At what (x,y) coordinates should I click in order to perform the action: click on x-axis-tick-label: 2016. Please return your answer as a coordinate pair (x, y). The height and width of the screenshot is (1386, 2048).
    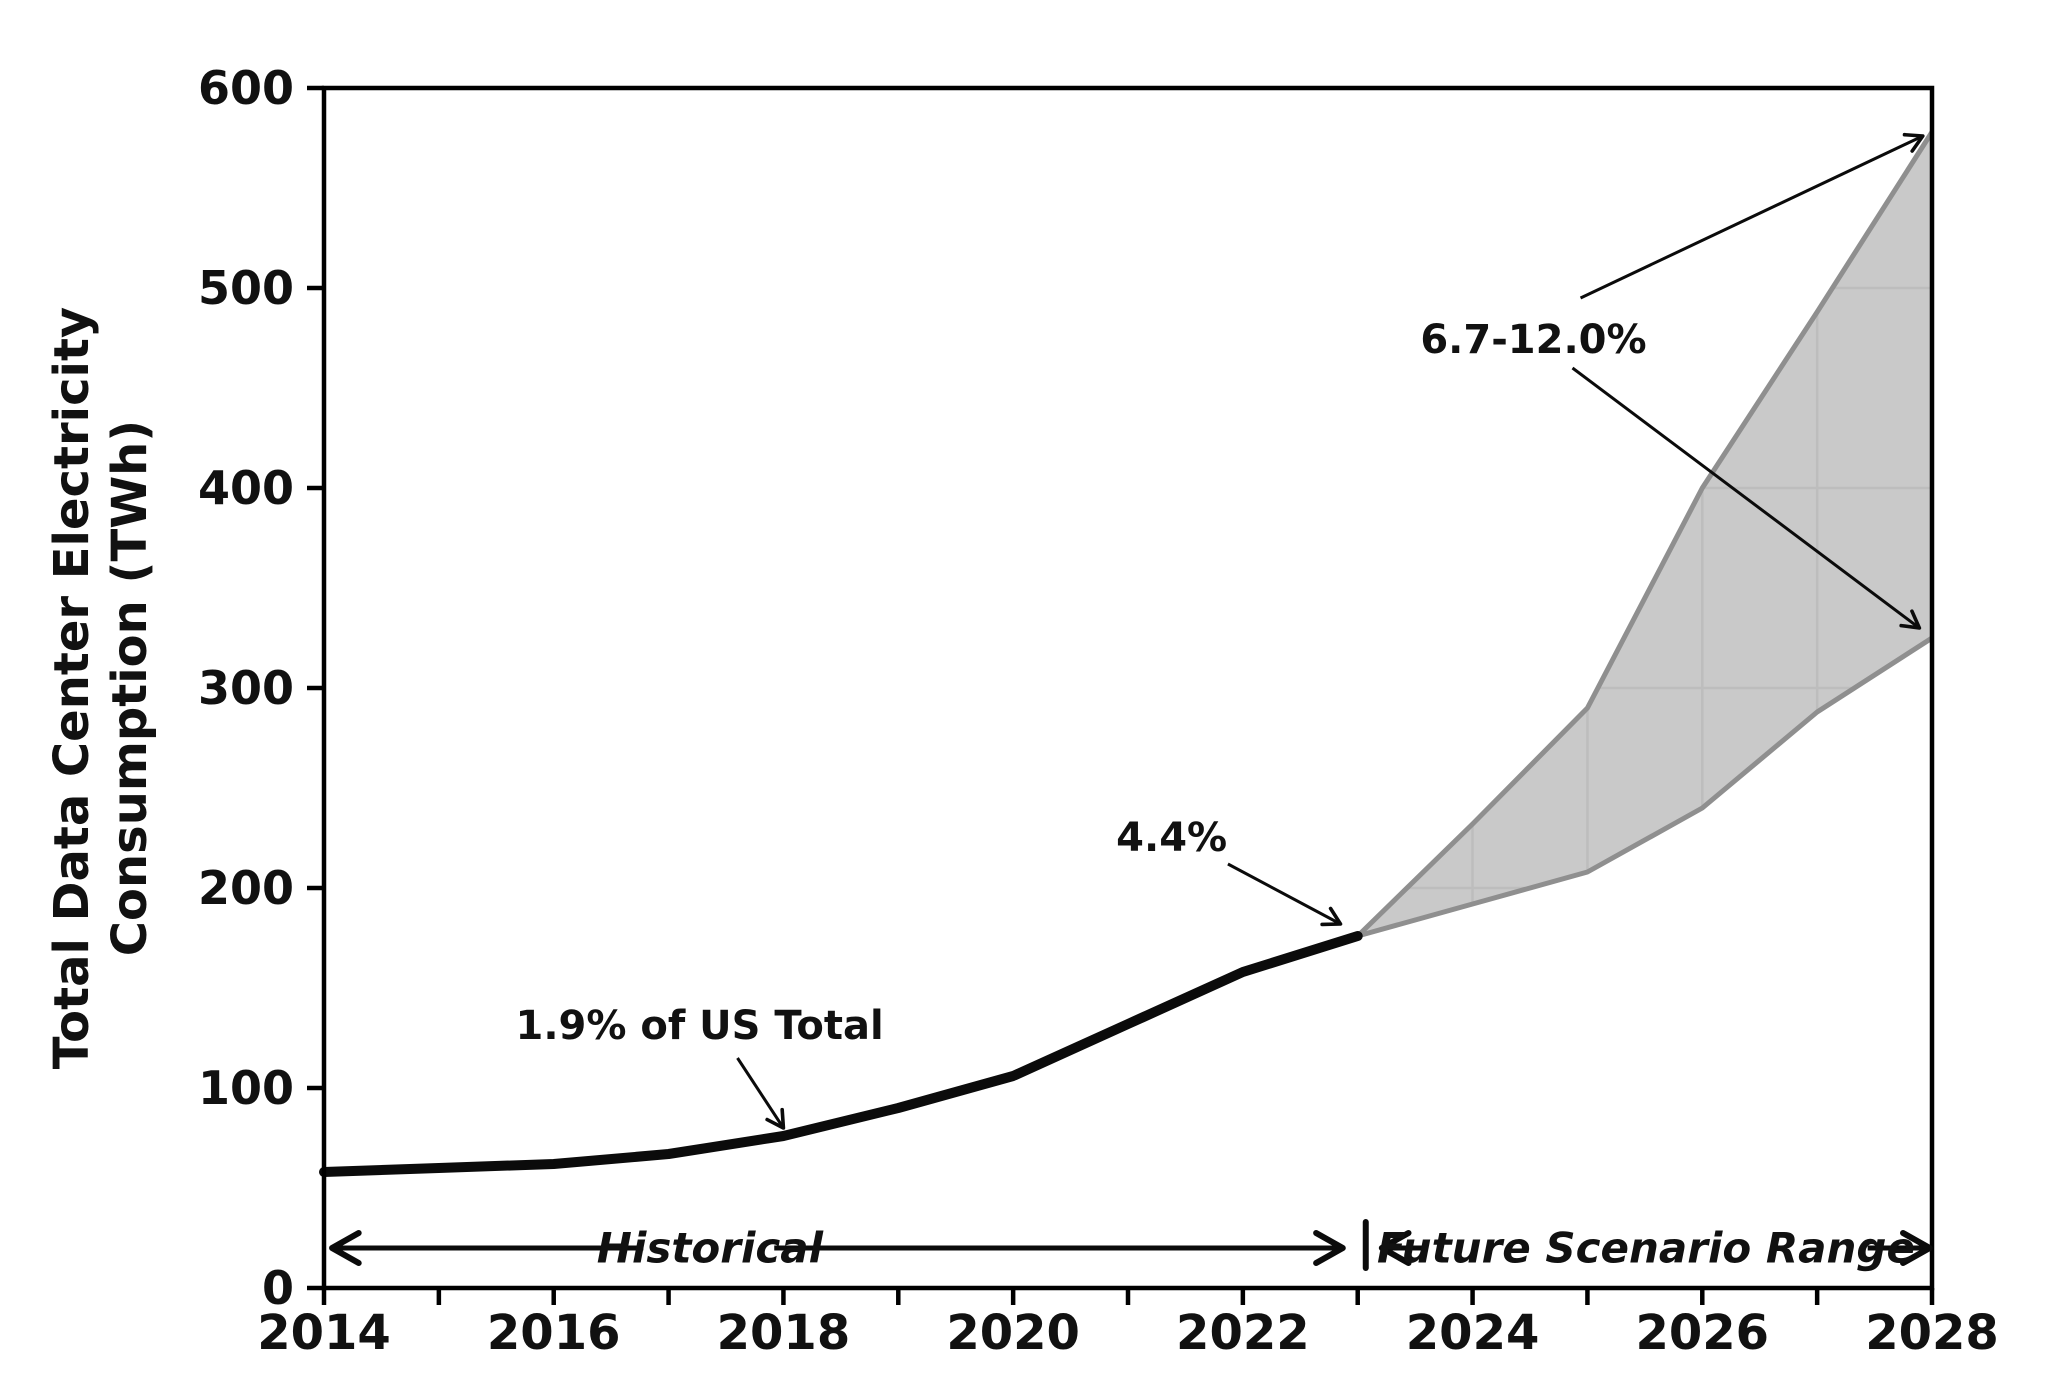
    Looking at the image, I should click on (554, 1333).